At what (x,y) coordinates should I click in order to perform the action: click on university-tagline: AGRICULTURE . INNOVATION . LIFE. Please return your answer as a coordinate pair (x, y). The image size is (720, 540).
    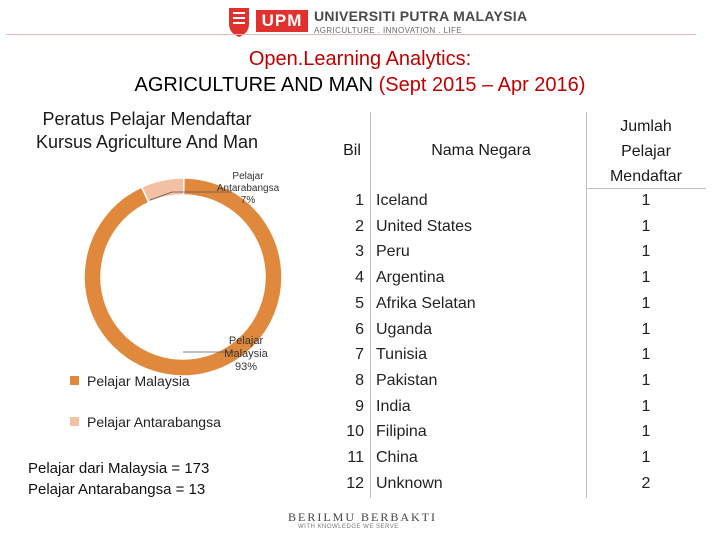
    Looking at the image, I should click on (388, 30).